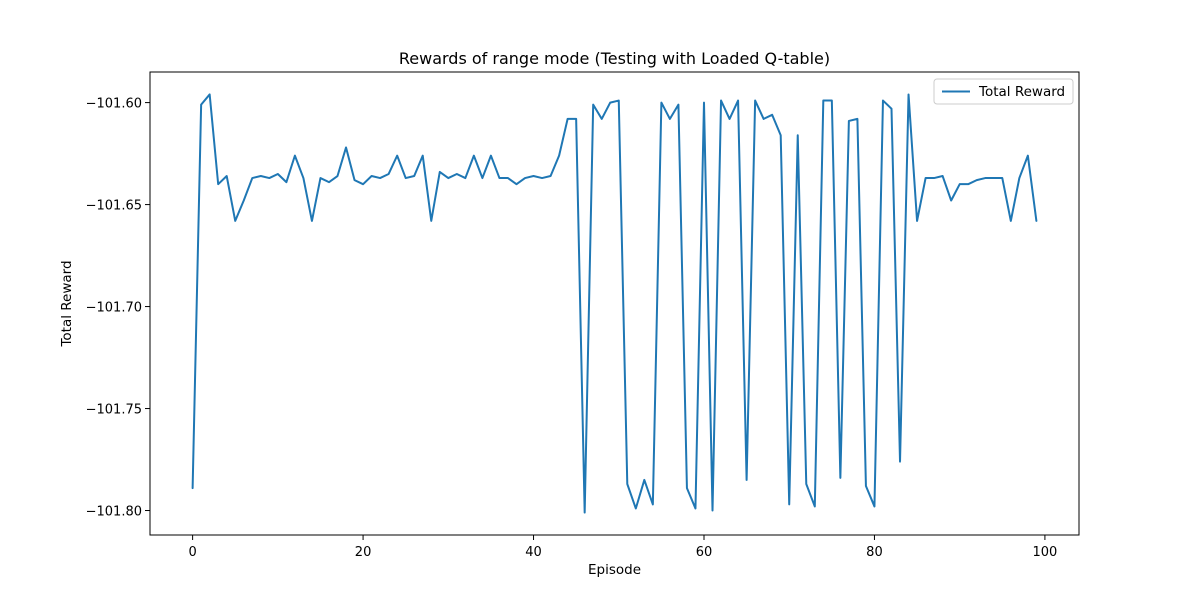 This screenshot has height=600, width=1200. Describe the element at coordinates (533, 552) in the screenshot. I see `x-tick-label: 40` at that location.